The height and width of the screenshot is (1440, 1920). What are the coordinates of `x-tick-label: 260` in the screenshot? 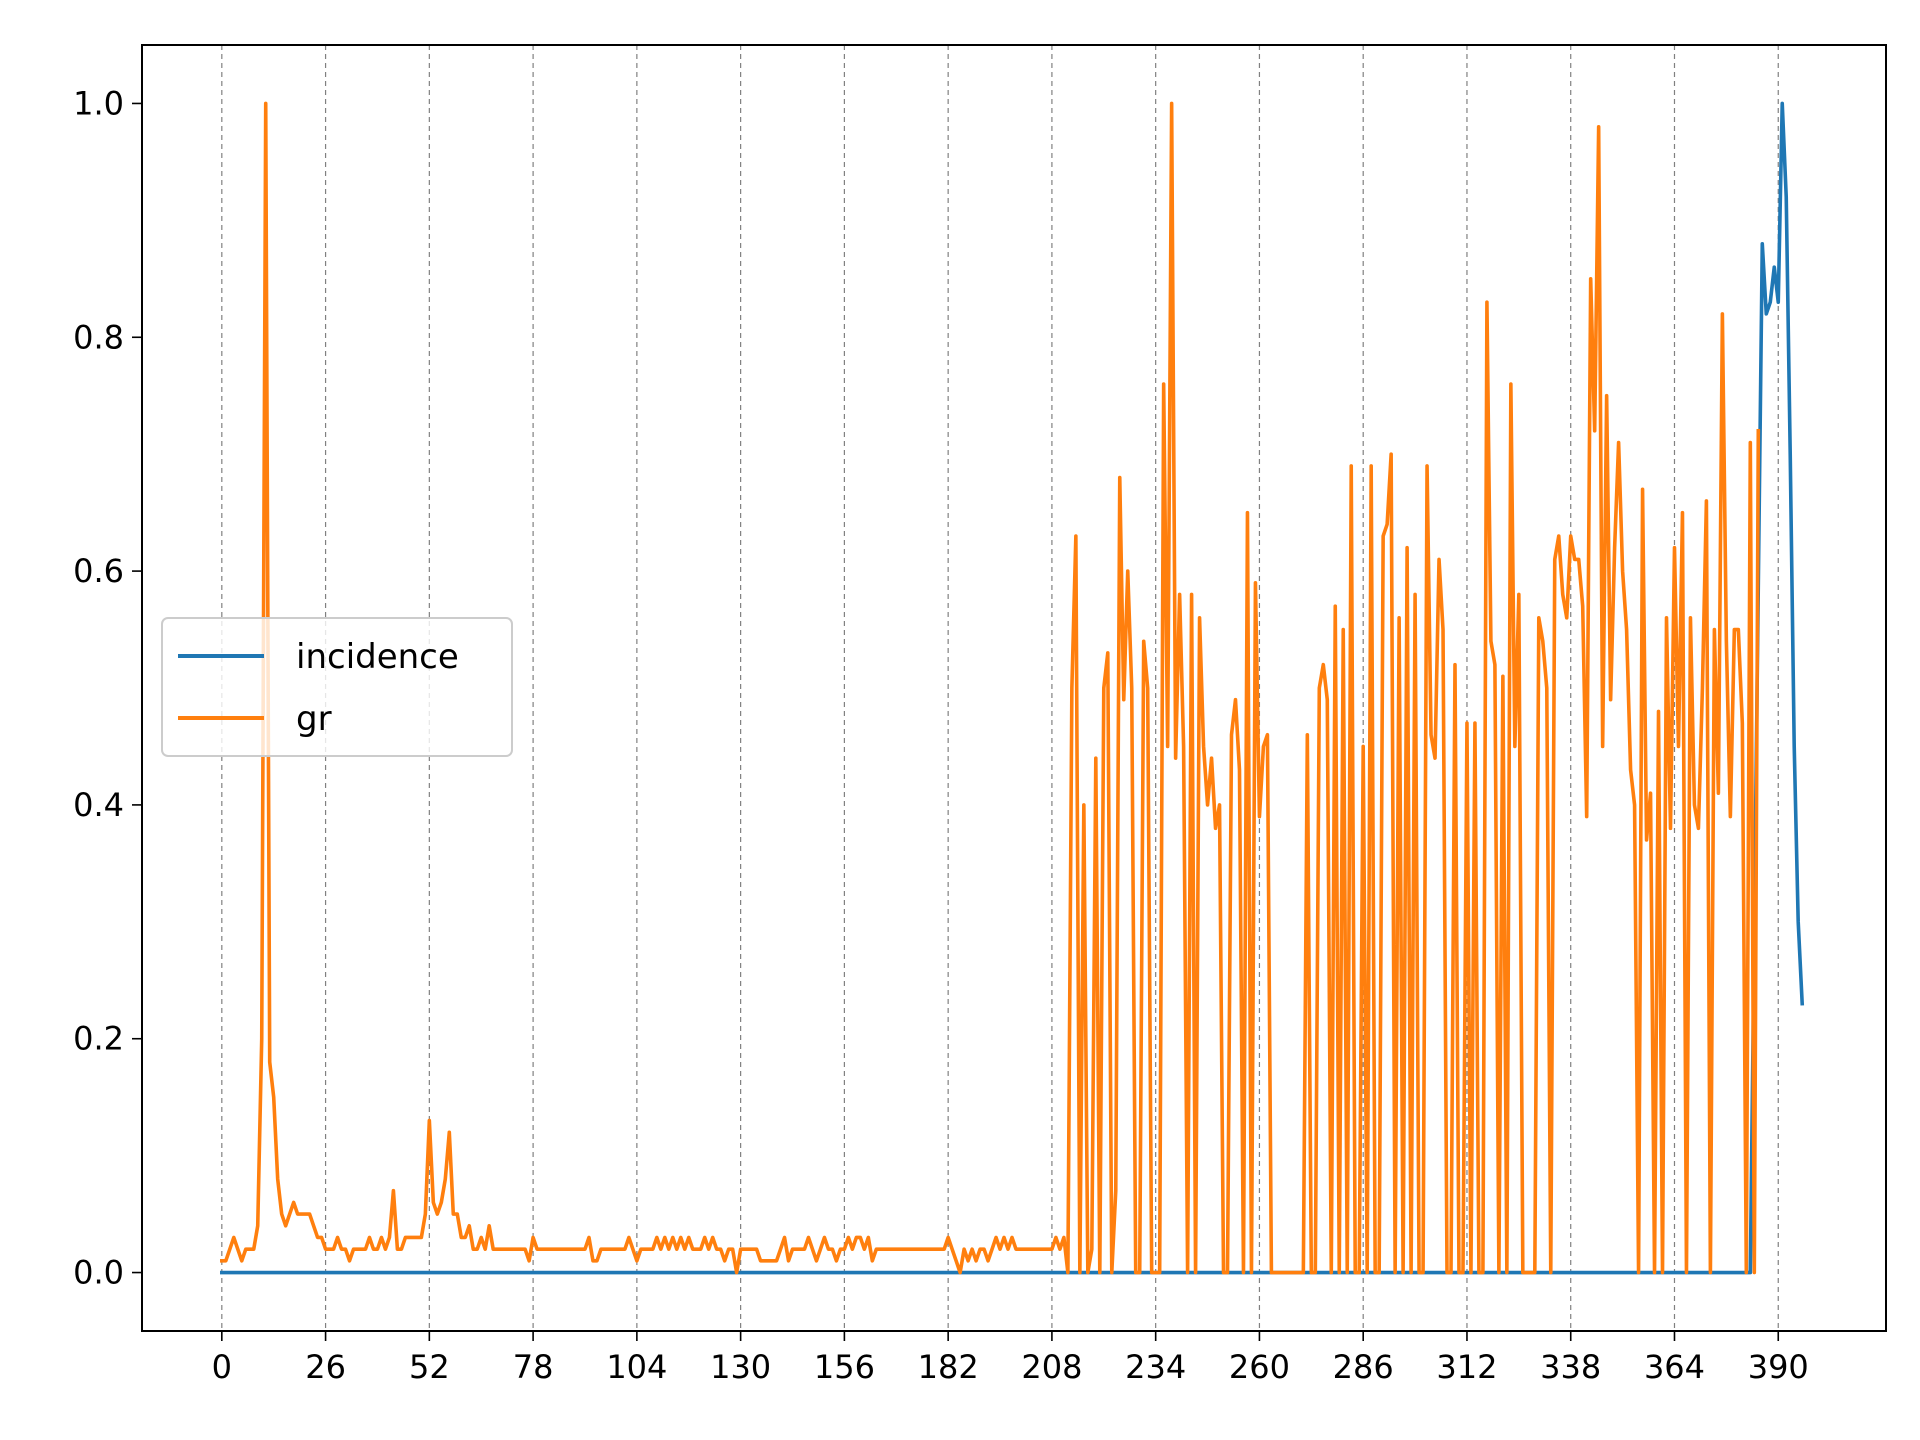 It's located at (1259, 1367).